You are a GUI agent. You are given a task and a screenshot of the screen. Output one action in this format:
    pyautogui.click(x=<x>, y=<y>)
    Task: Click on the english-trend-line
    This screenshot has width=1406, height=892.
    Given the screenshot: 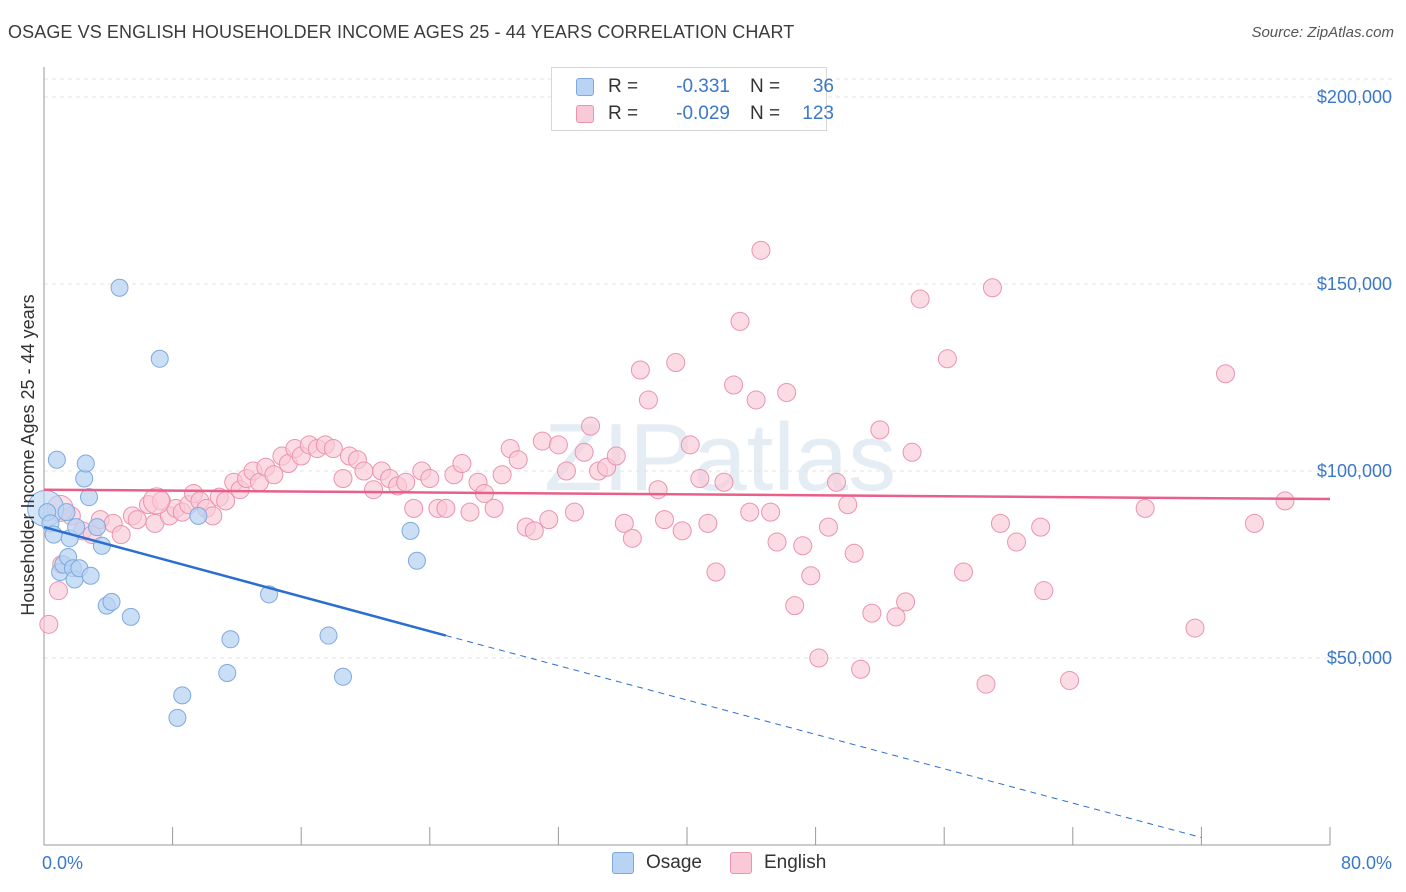 What is the action you would take?
    pyautogui.click(x=687, y=494)
    